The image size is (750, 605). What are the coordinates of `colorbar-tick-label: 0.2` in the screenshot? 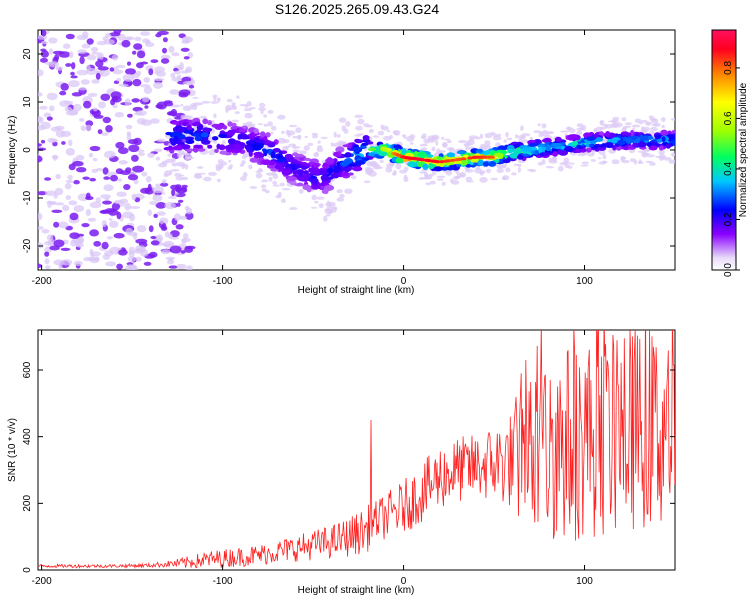 It's located at (728, 219).